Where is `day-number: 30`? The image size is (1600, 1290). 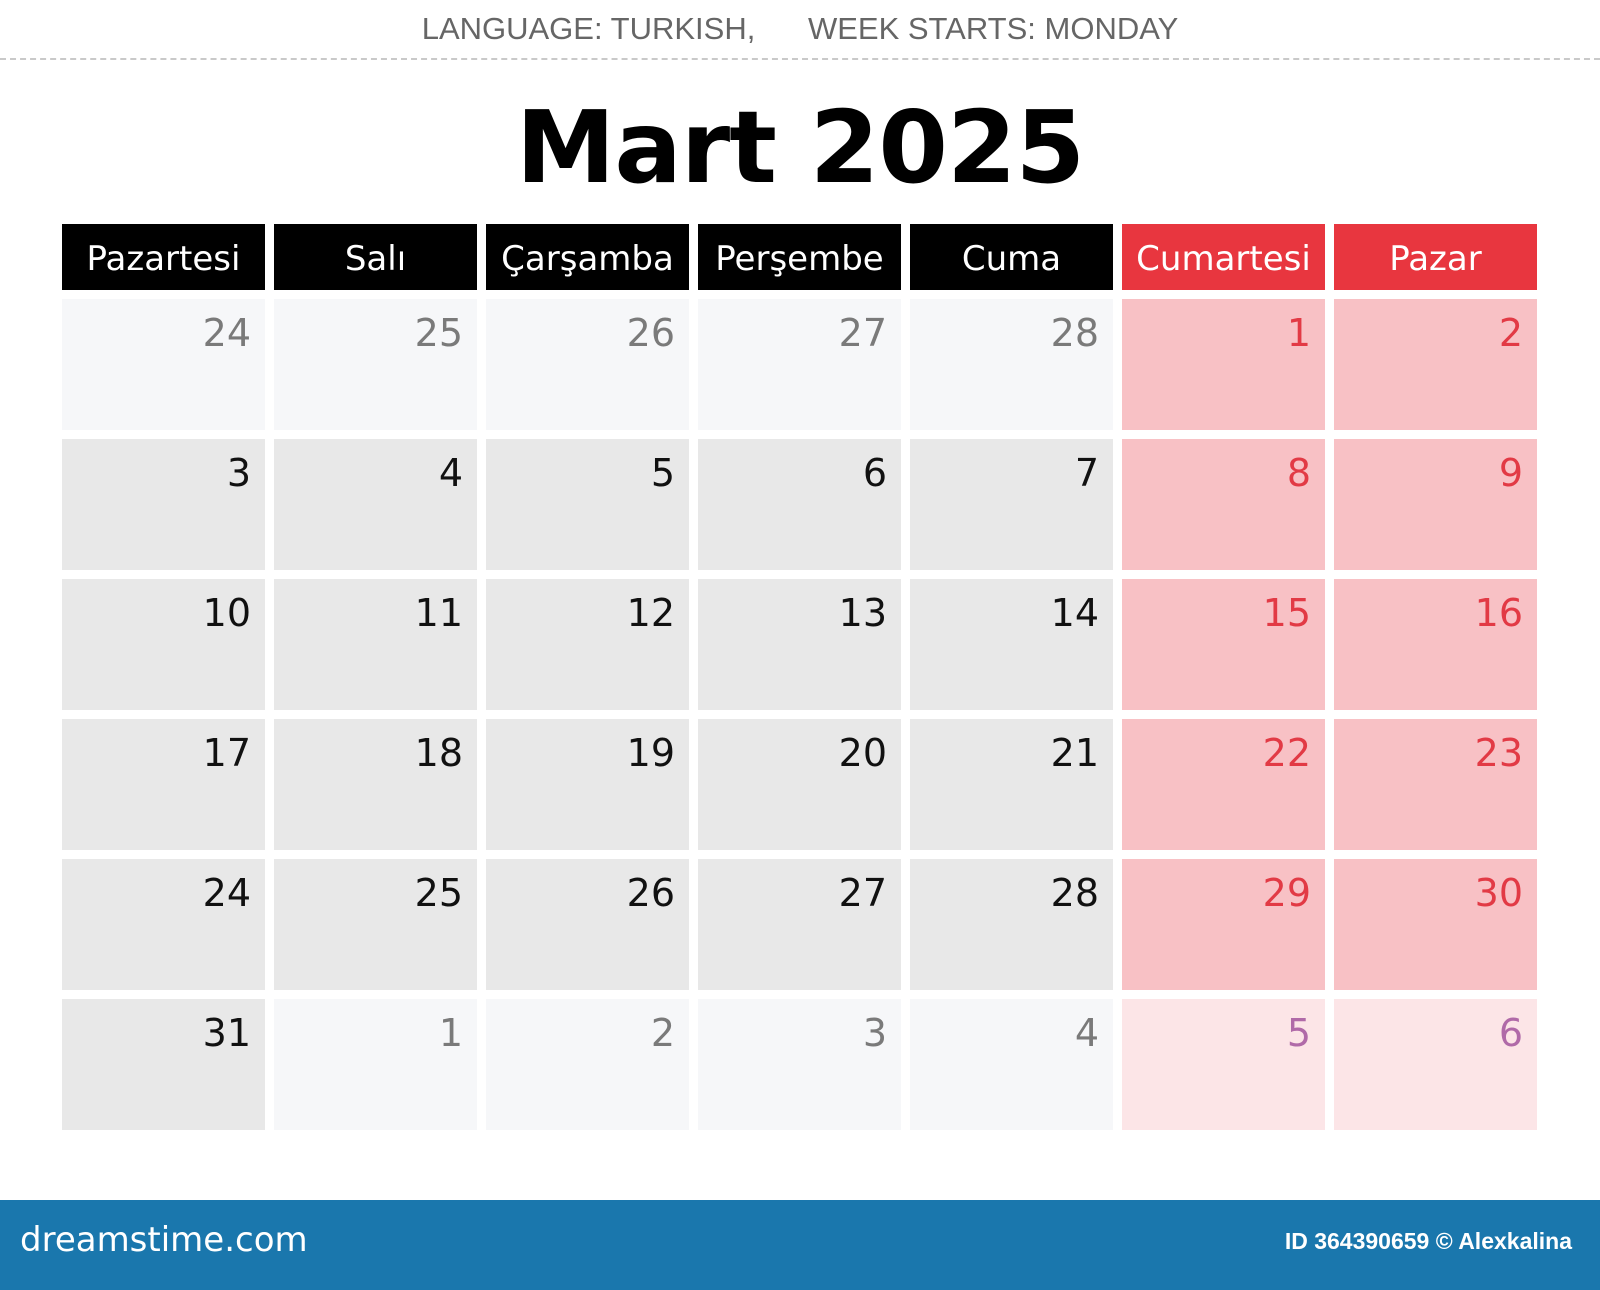 day-number: 30 is located at coordinates (1498, 893).